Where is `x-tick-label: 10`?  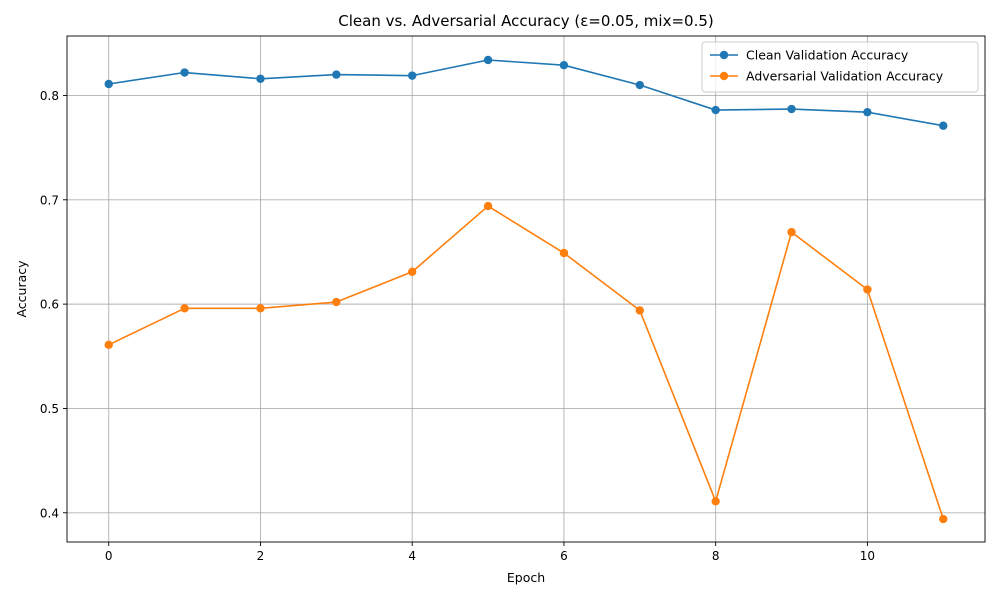 x-tick-label: 10 is located at coordinates (867, 556).